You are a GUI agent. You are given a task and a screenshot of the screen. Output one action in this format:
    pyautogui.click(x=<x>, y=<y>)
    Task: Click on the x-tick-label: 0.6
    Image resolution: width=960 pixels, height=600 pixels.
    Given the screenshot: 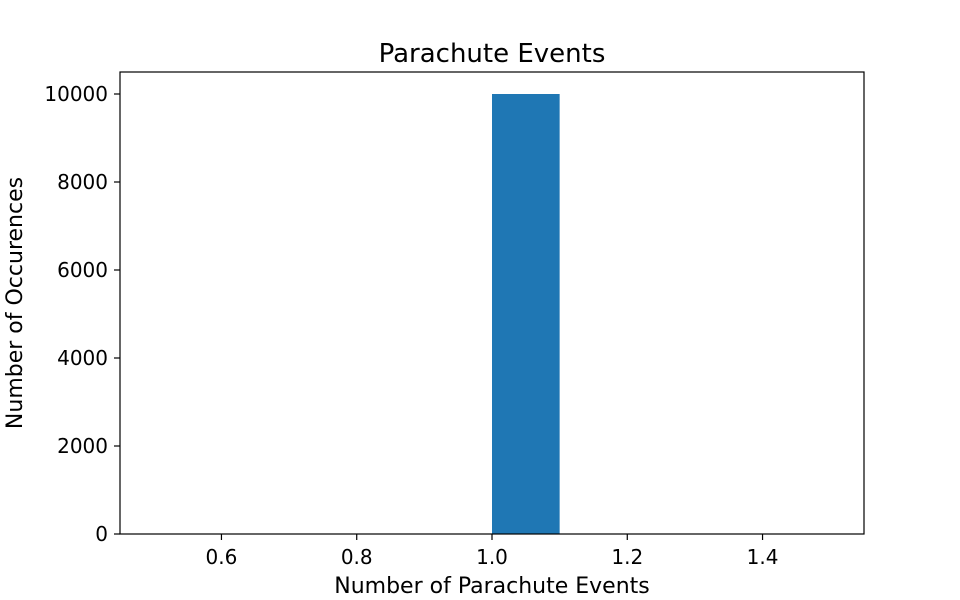 What is the action you would take?
    pyautogui.click(x=222, y=557)
    